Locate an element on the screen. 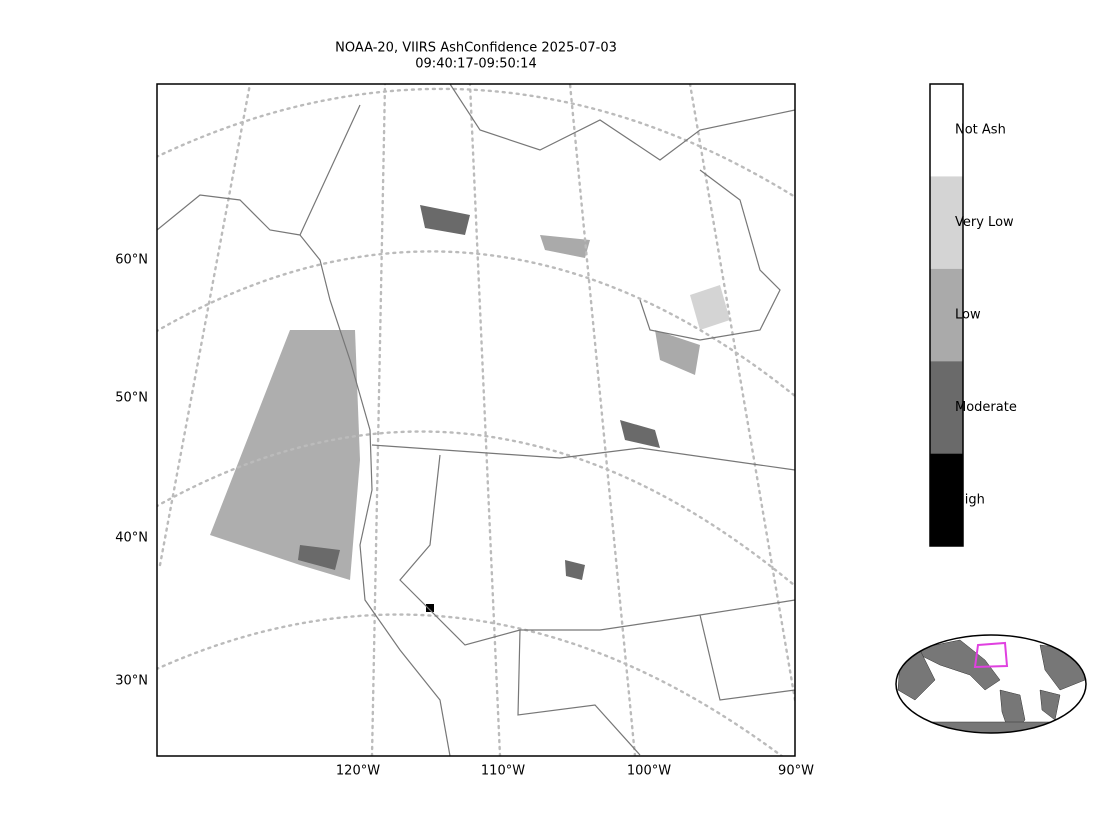 The image size is (1120, 840). lon-label: 110°W is located at coordinates (503, 771).